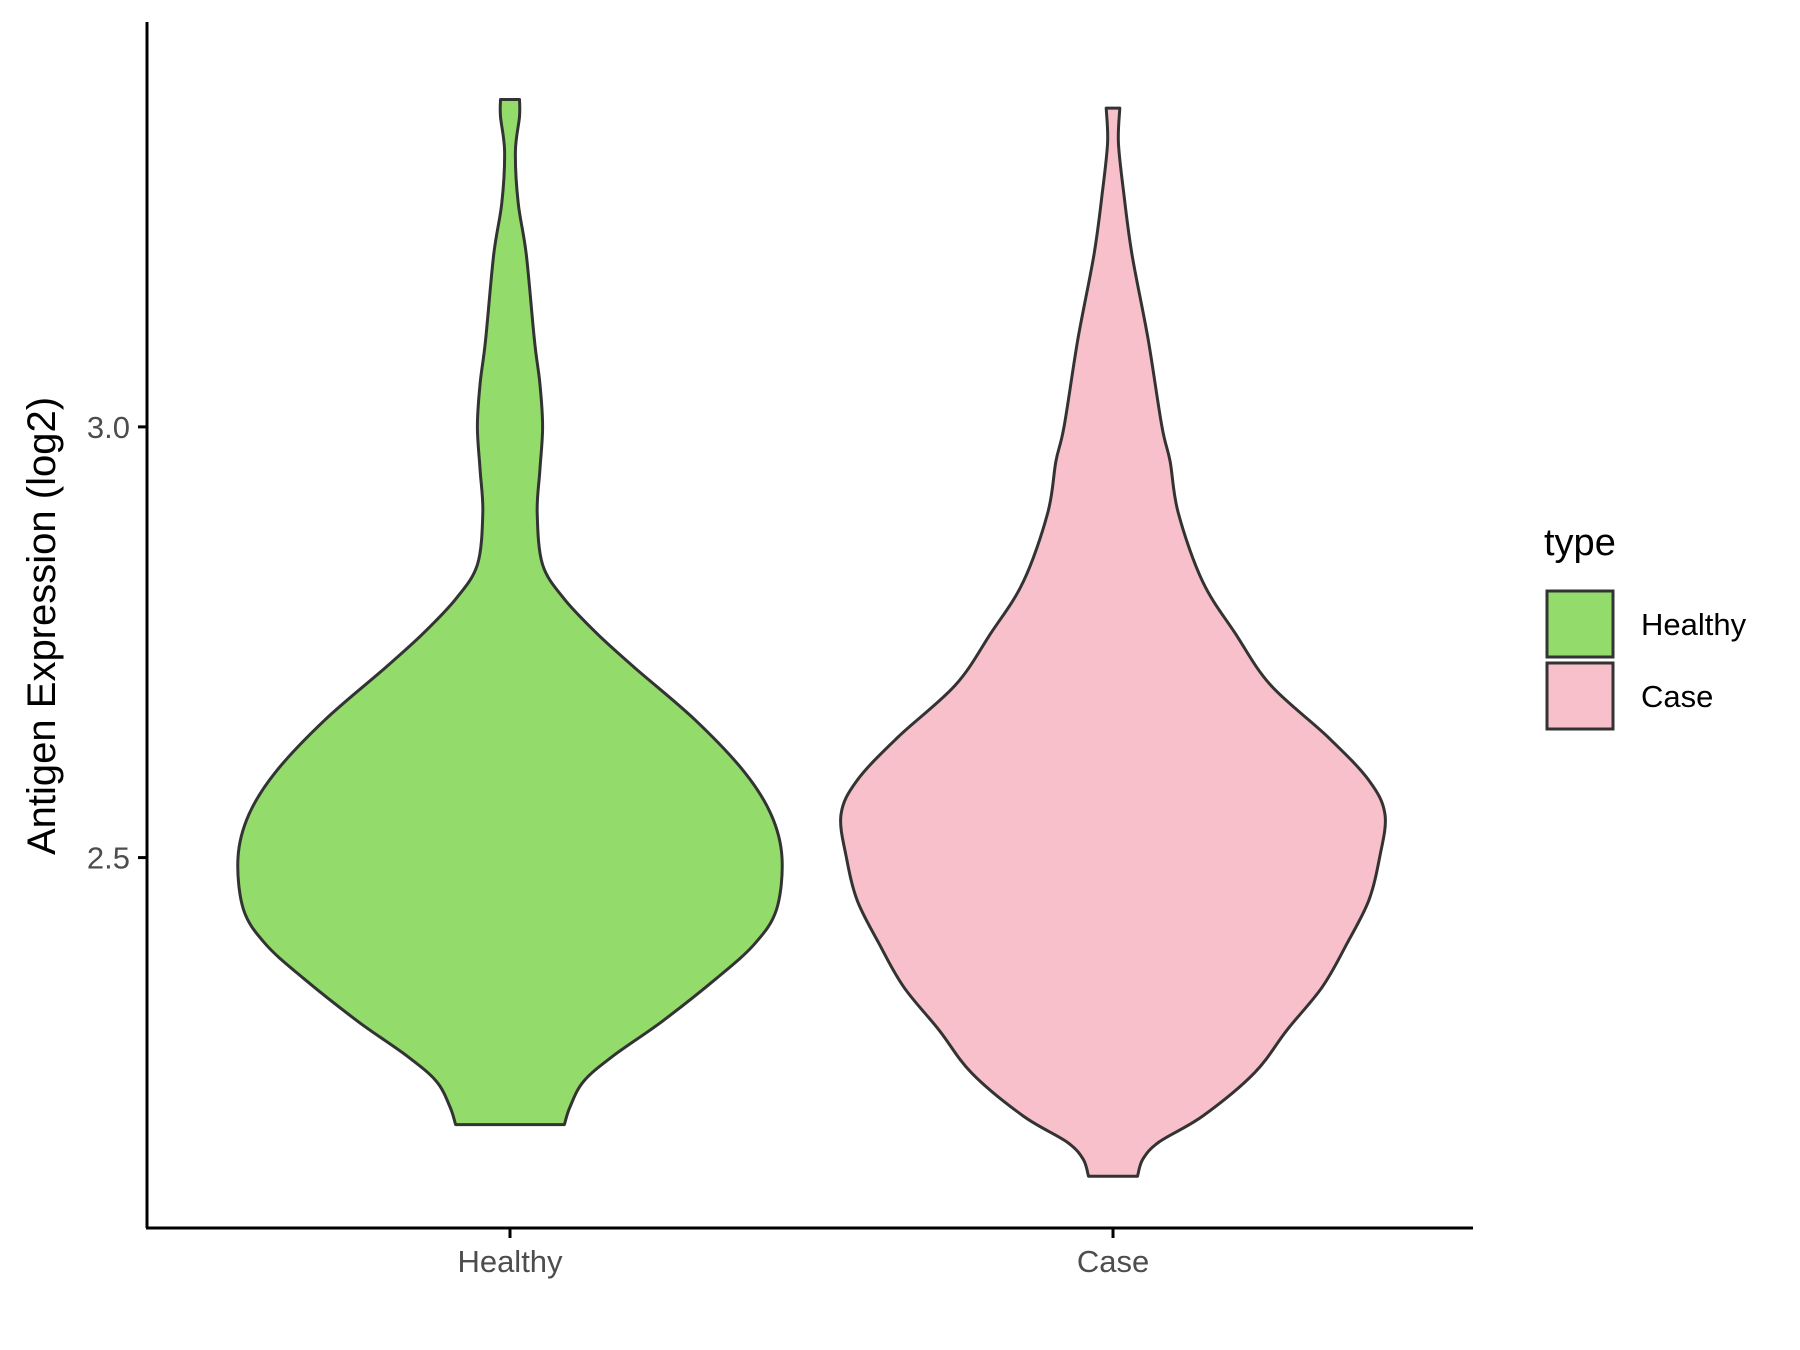  What do you see at coordinates (1677, 696) in the screenshot?
I see `legend-label-case: Case` at bounding box center [1677, 696].